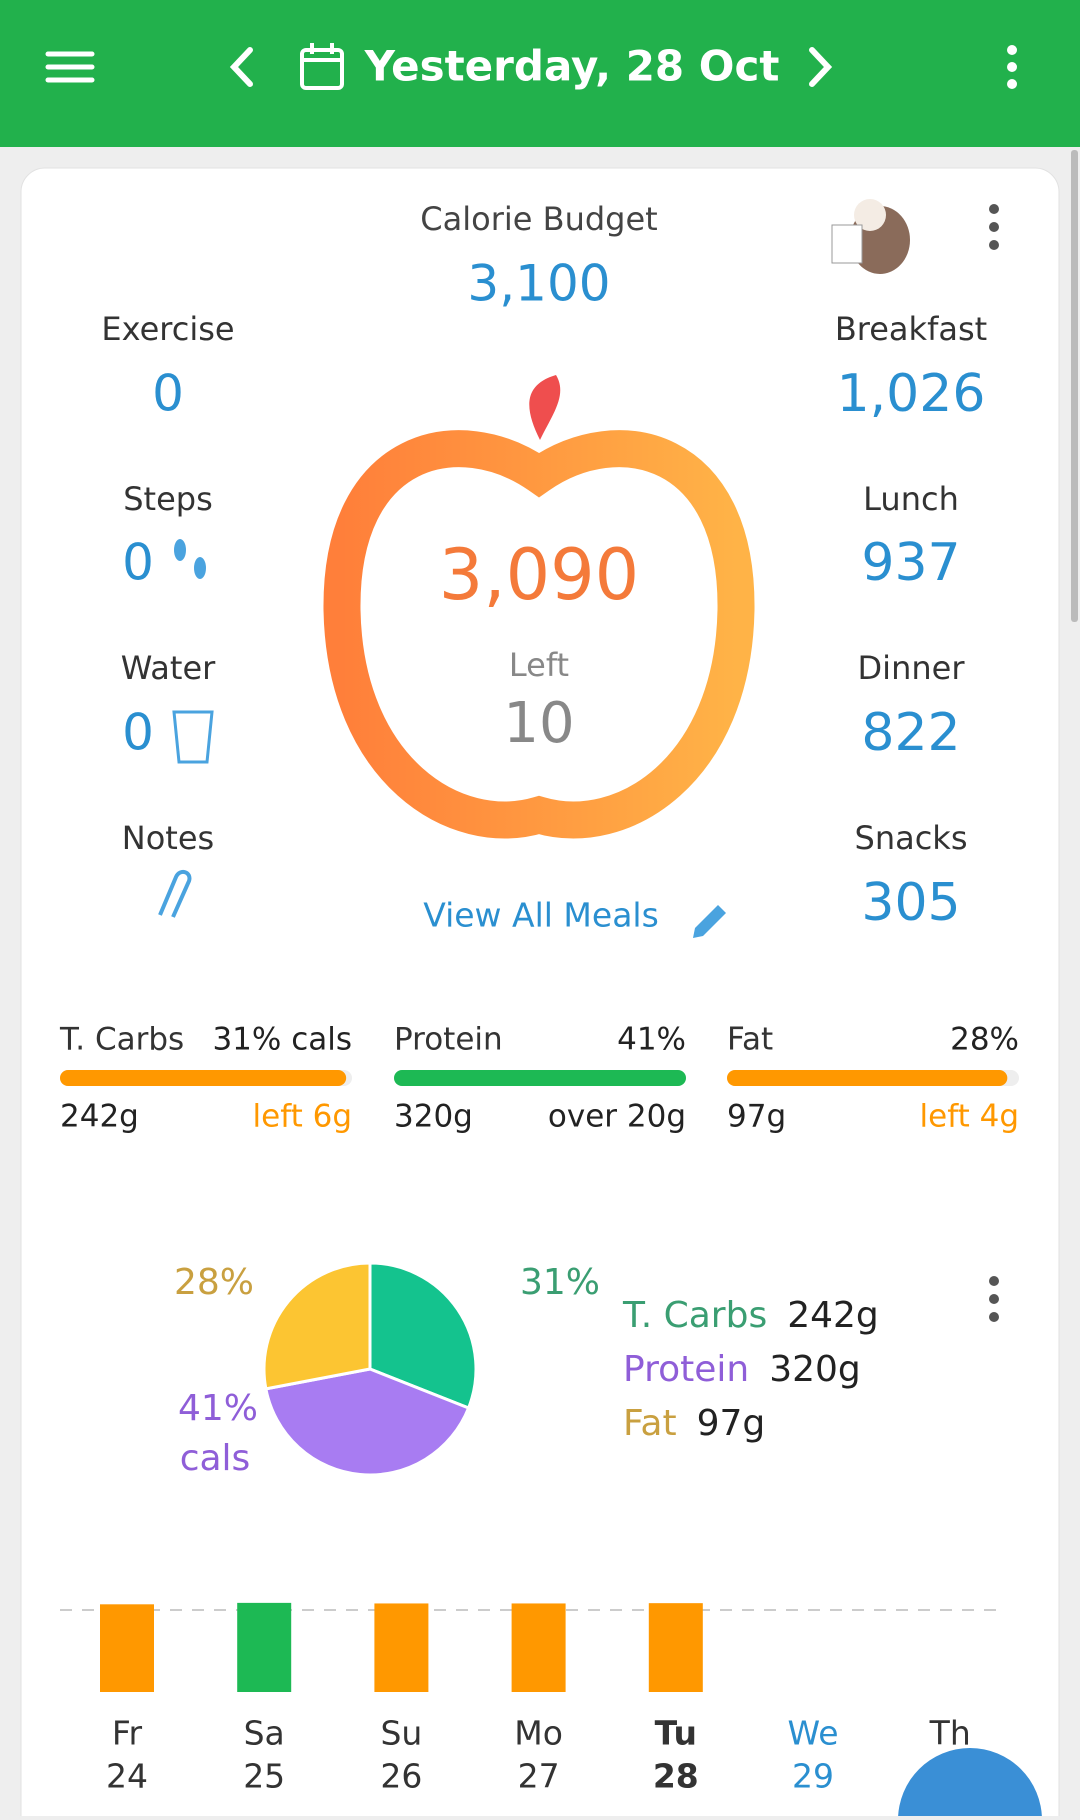 This screenshot has height=1820, width=1080. Describe the element at coordinates (1012, 67) in the screenshot. I see `overflow-menu` at that location.